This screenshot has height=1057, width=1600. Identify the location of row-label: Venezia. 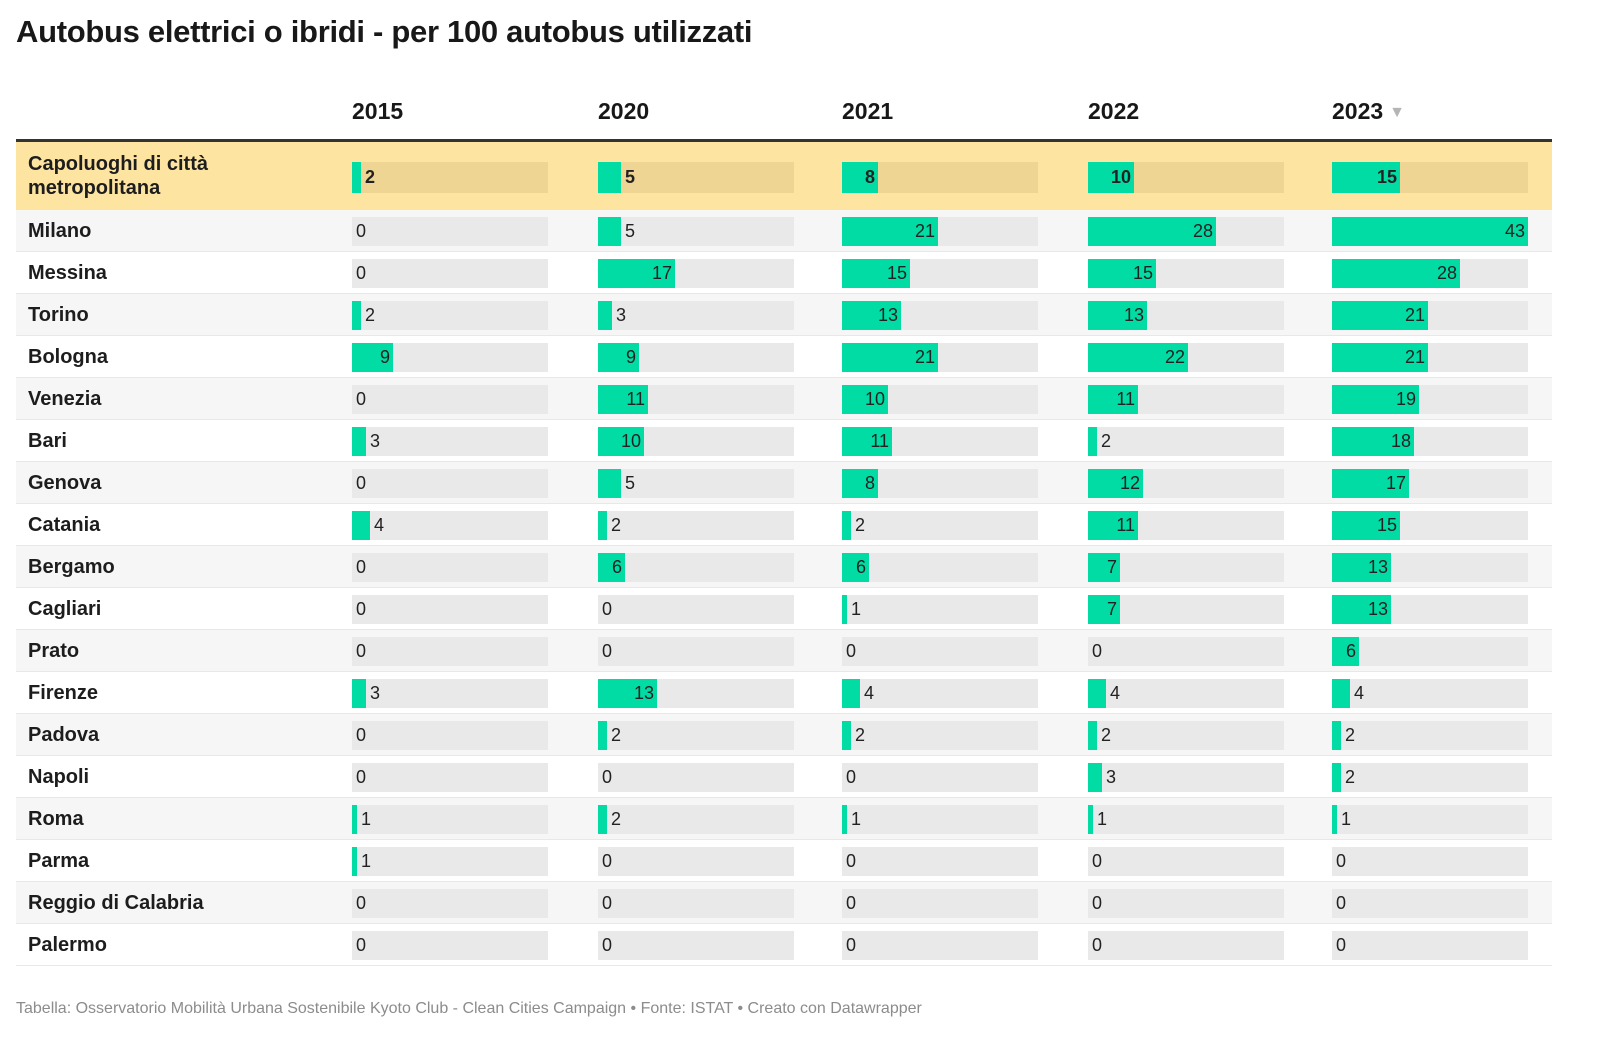
(65, 398).